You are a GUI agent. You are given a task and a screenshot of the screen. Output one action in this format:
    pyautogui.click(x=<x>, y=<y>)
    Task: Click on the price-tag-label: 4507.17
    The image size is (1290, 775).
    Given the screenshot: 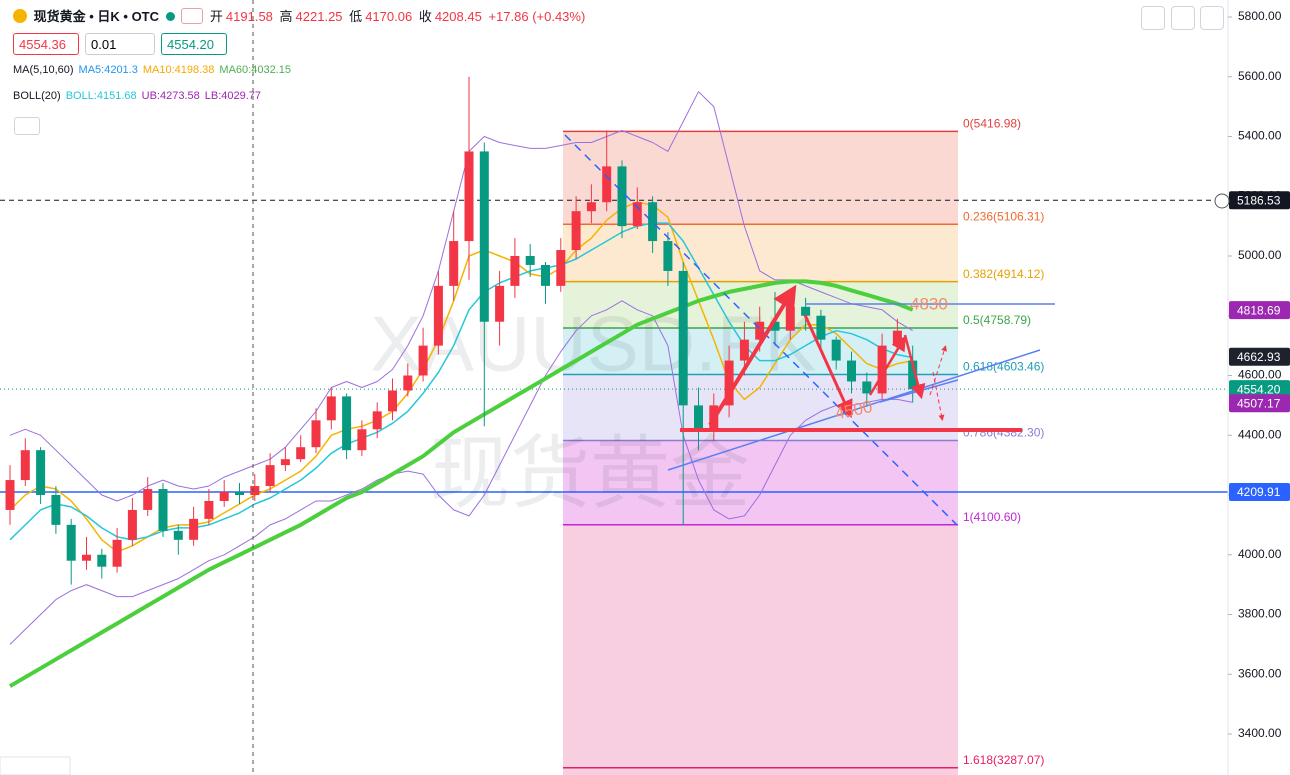 What is the action you would take?
    pyautogui.click(x=1259, y=403)
    